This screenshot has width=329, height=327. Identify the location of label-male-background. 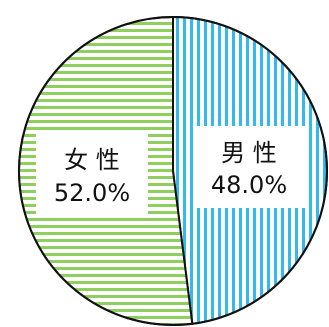
(249, 167).